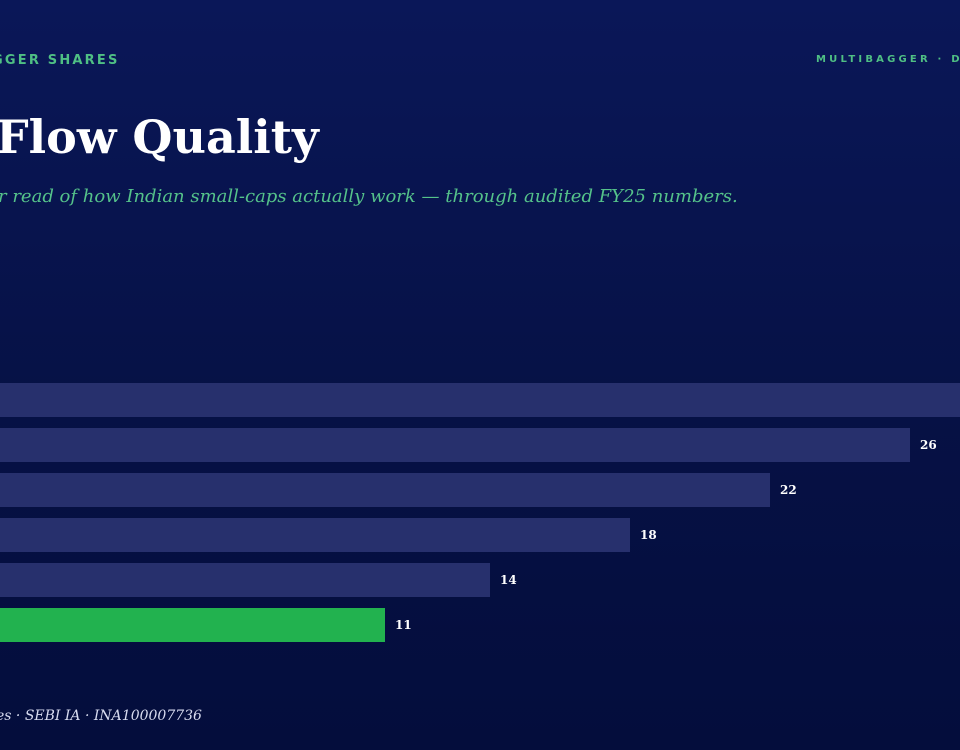 The width and height of the screenshot is (960, 750). What do you see at coordinates (648, 535) in the screenshot?
I see `bar-value-label: 18` at bounding box center [648, 535].